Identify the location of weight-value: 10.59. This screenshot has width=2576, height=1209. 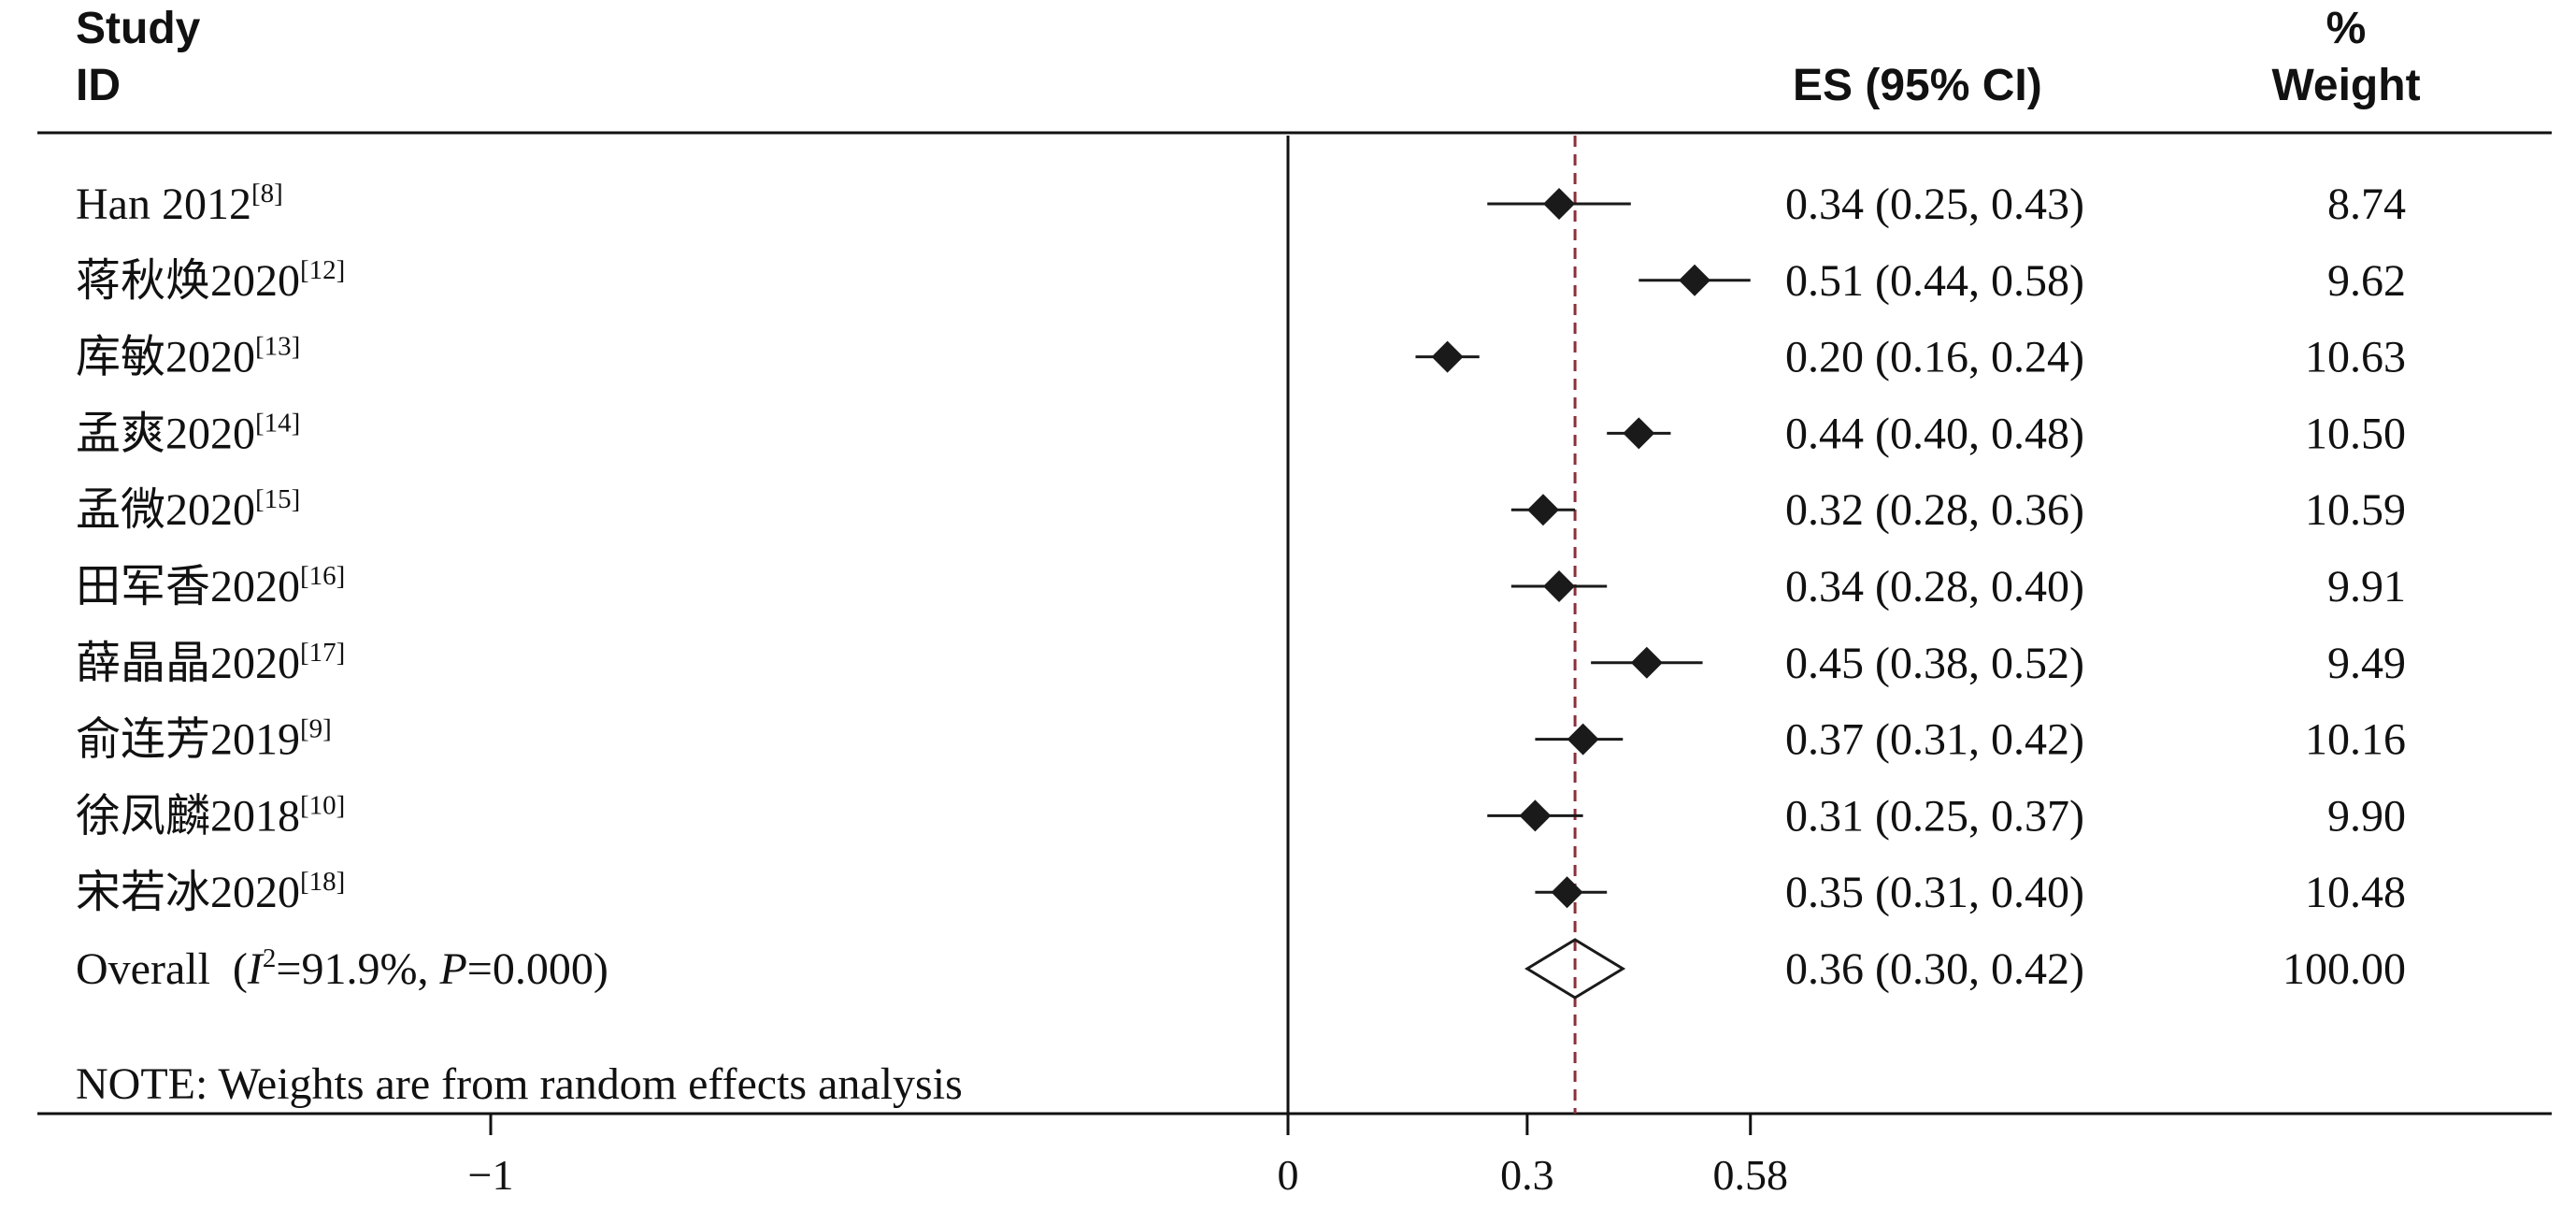
(2355, 510).